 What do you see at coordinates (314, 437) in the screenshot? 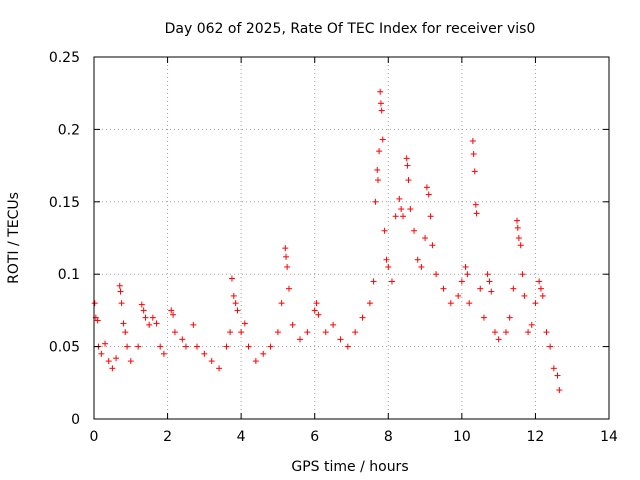
I see `x-tick-label: 6` at bounding box center [314, 437].